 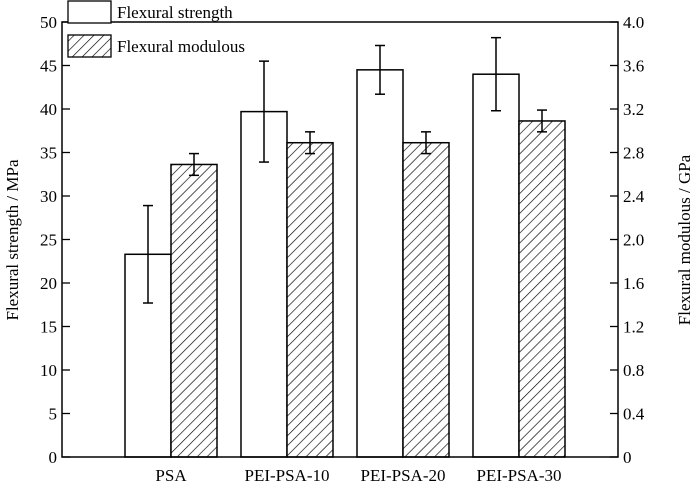 I want to click on right-tick-label: 0, so click(x=627, y=457).